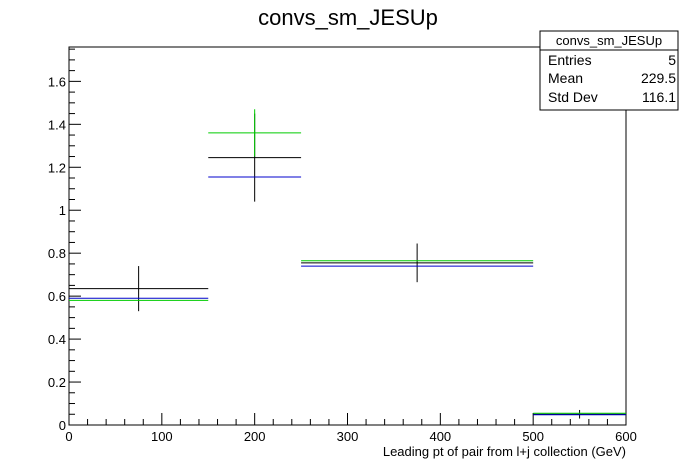  I want to click on stats-stddev-value: 116.1, so click(659, 97).